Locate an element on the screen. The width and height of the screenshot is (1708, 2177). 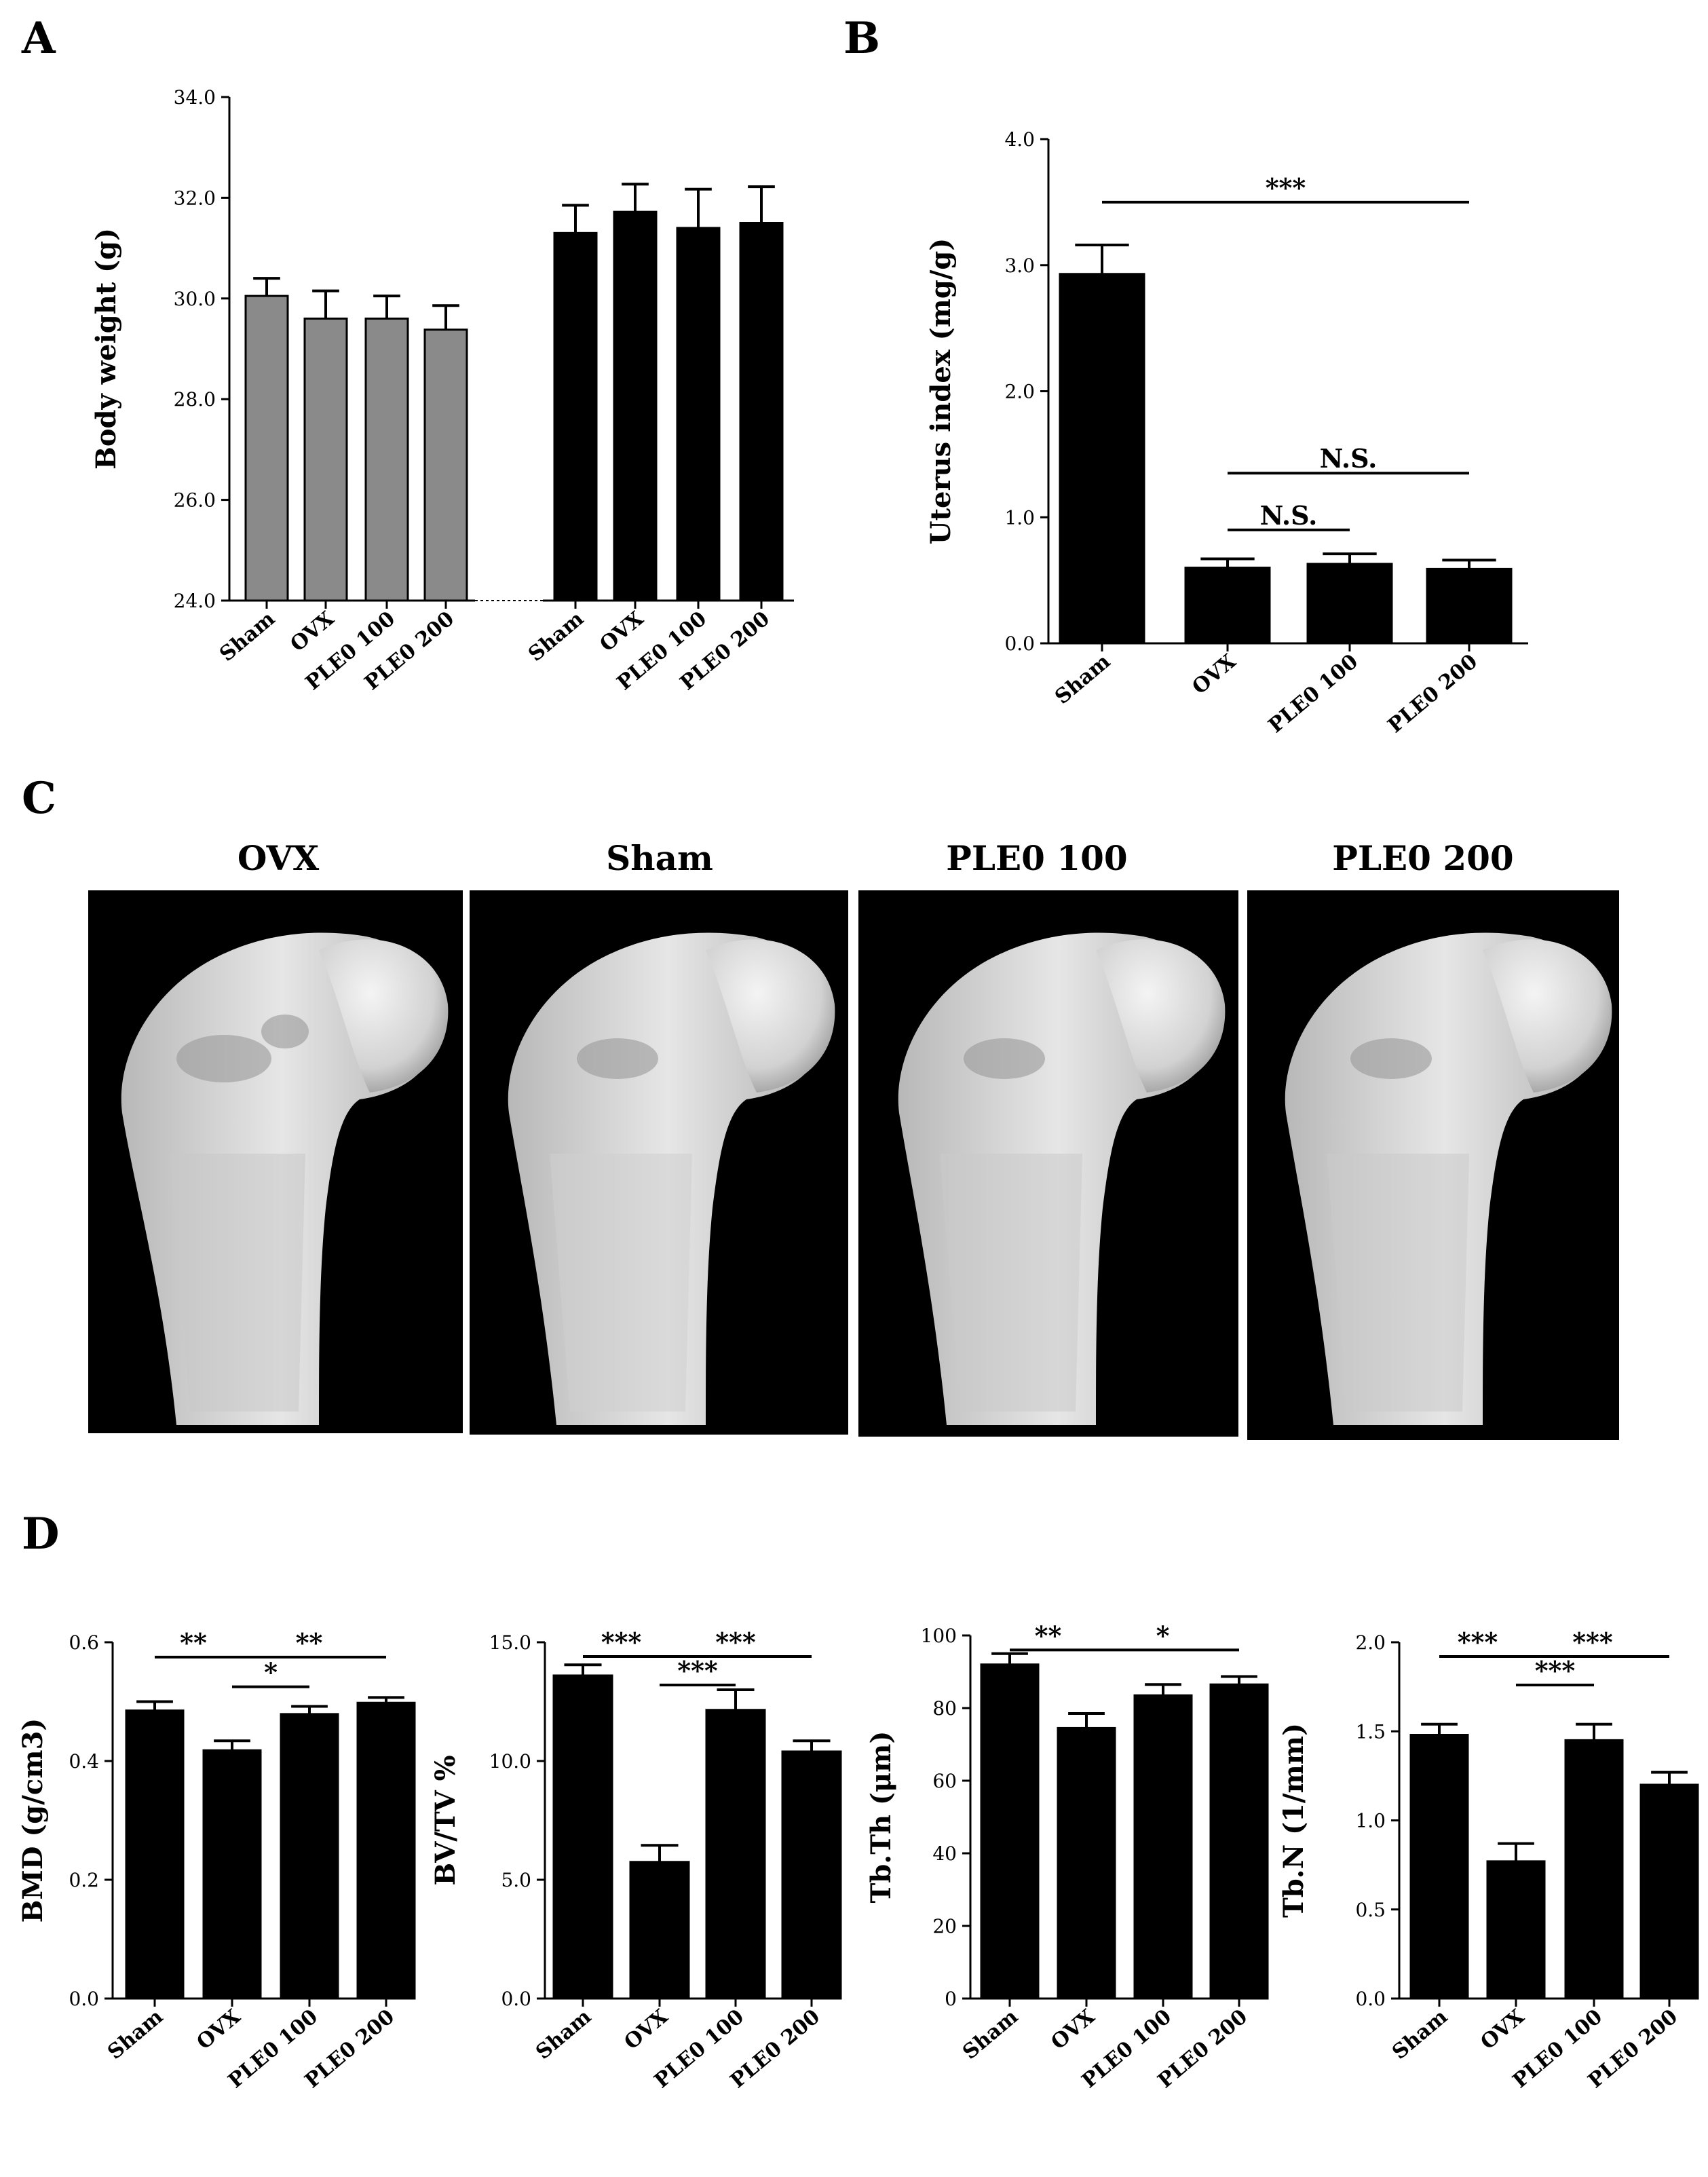
panel-letter-c: C is located at coordinates (39, 799).